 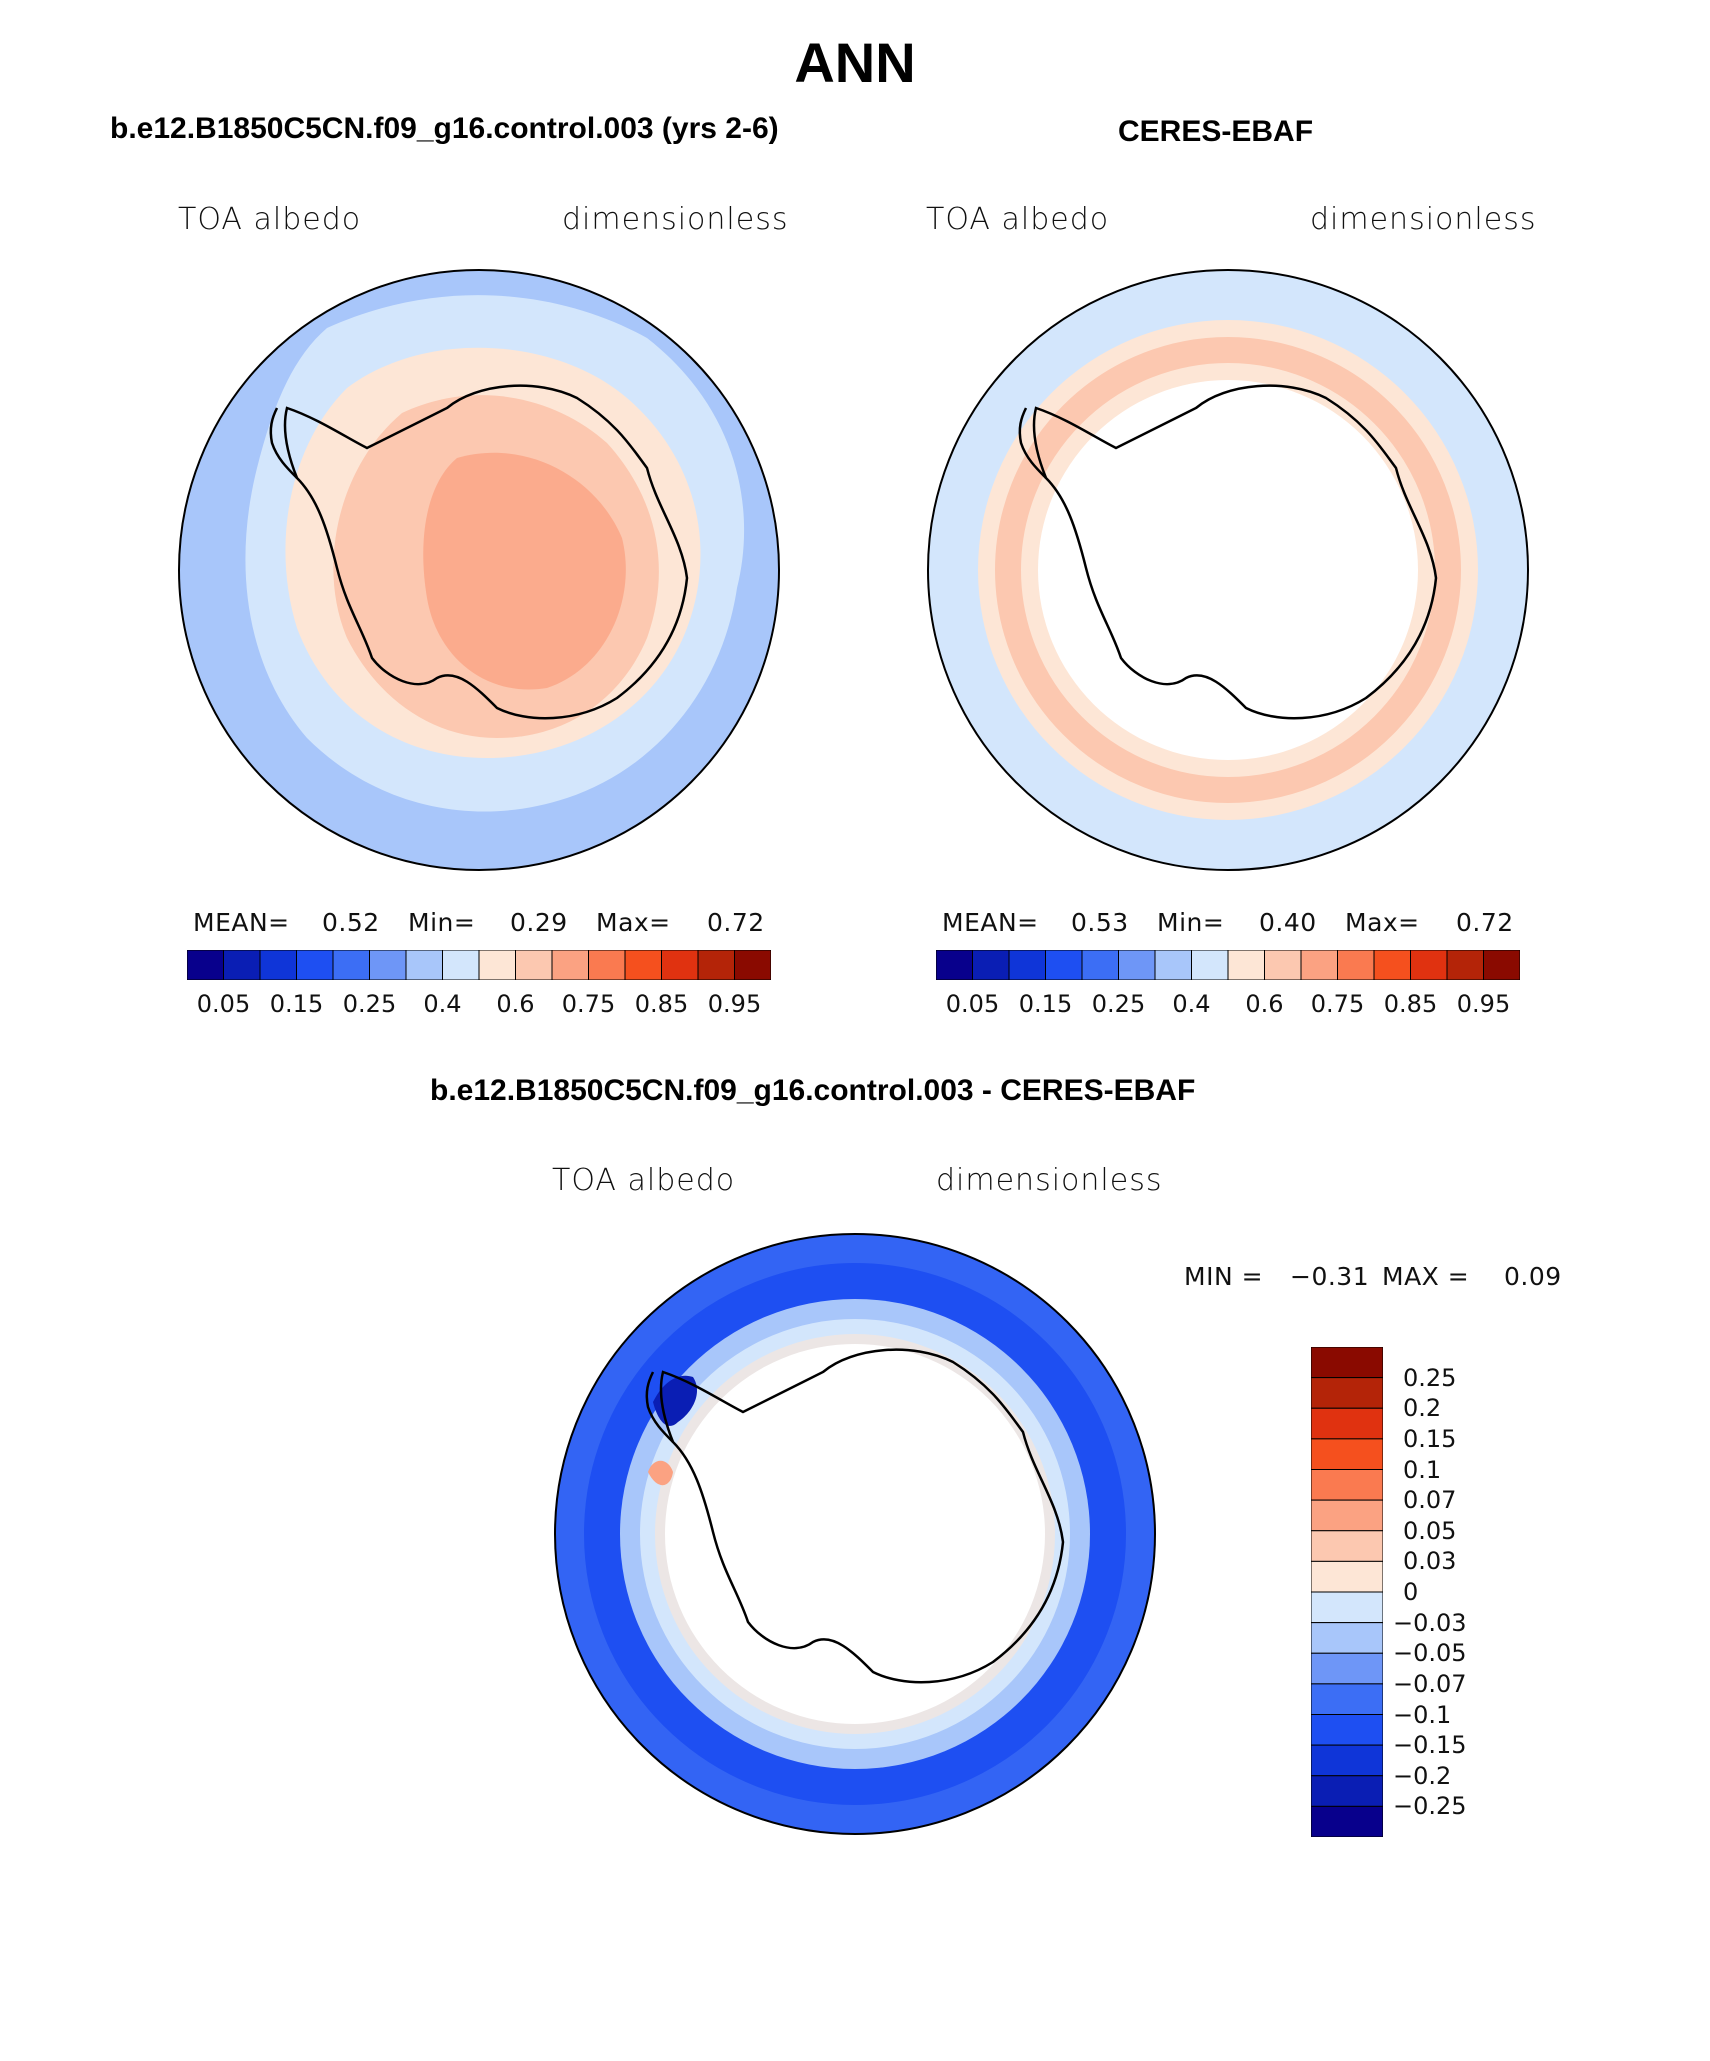 I want to click on colorbar-tick-label: −0.25, so click(x=1430, y=1806).